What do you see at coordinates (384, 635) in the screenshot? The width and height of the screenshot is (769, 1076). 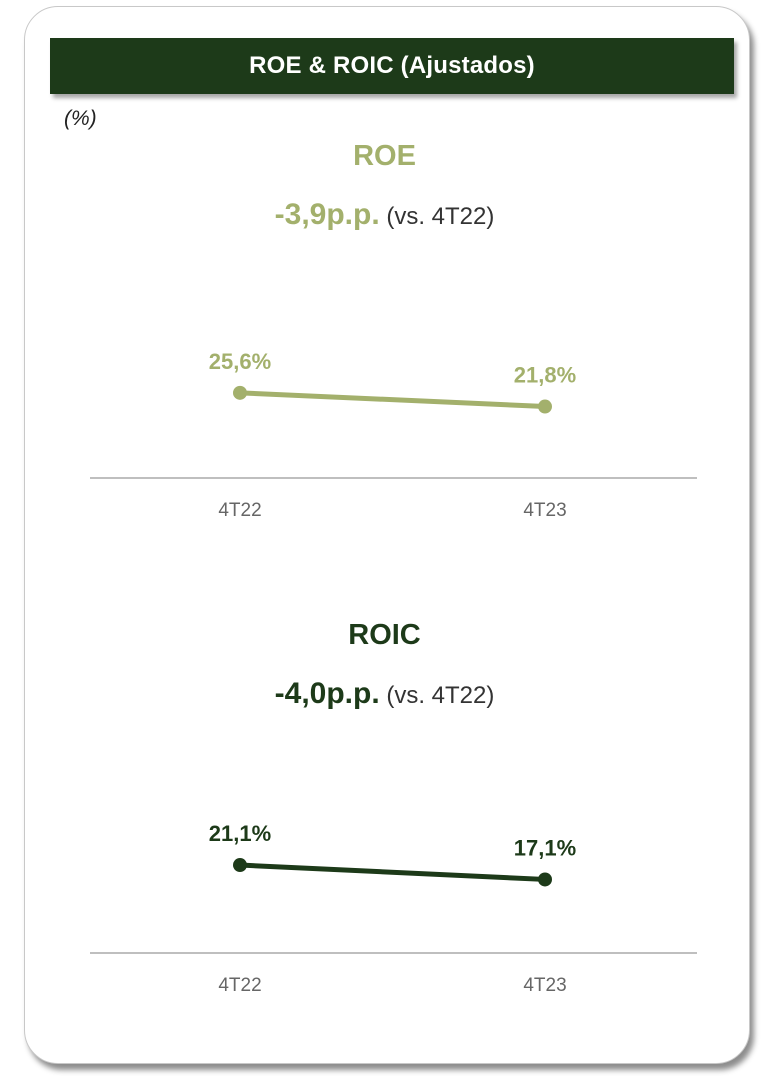 I see `roic-title: ROIC` at bounding box center [384, 635].